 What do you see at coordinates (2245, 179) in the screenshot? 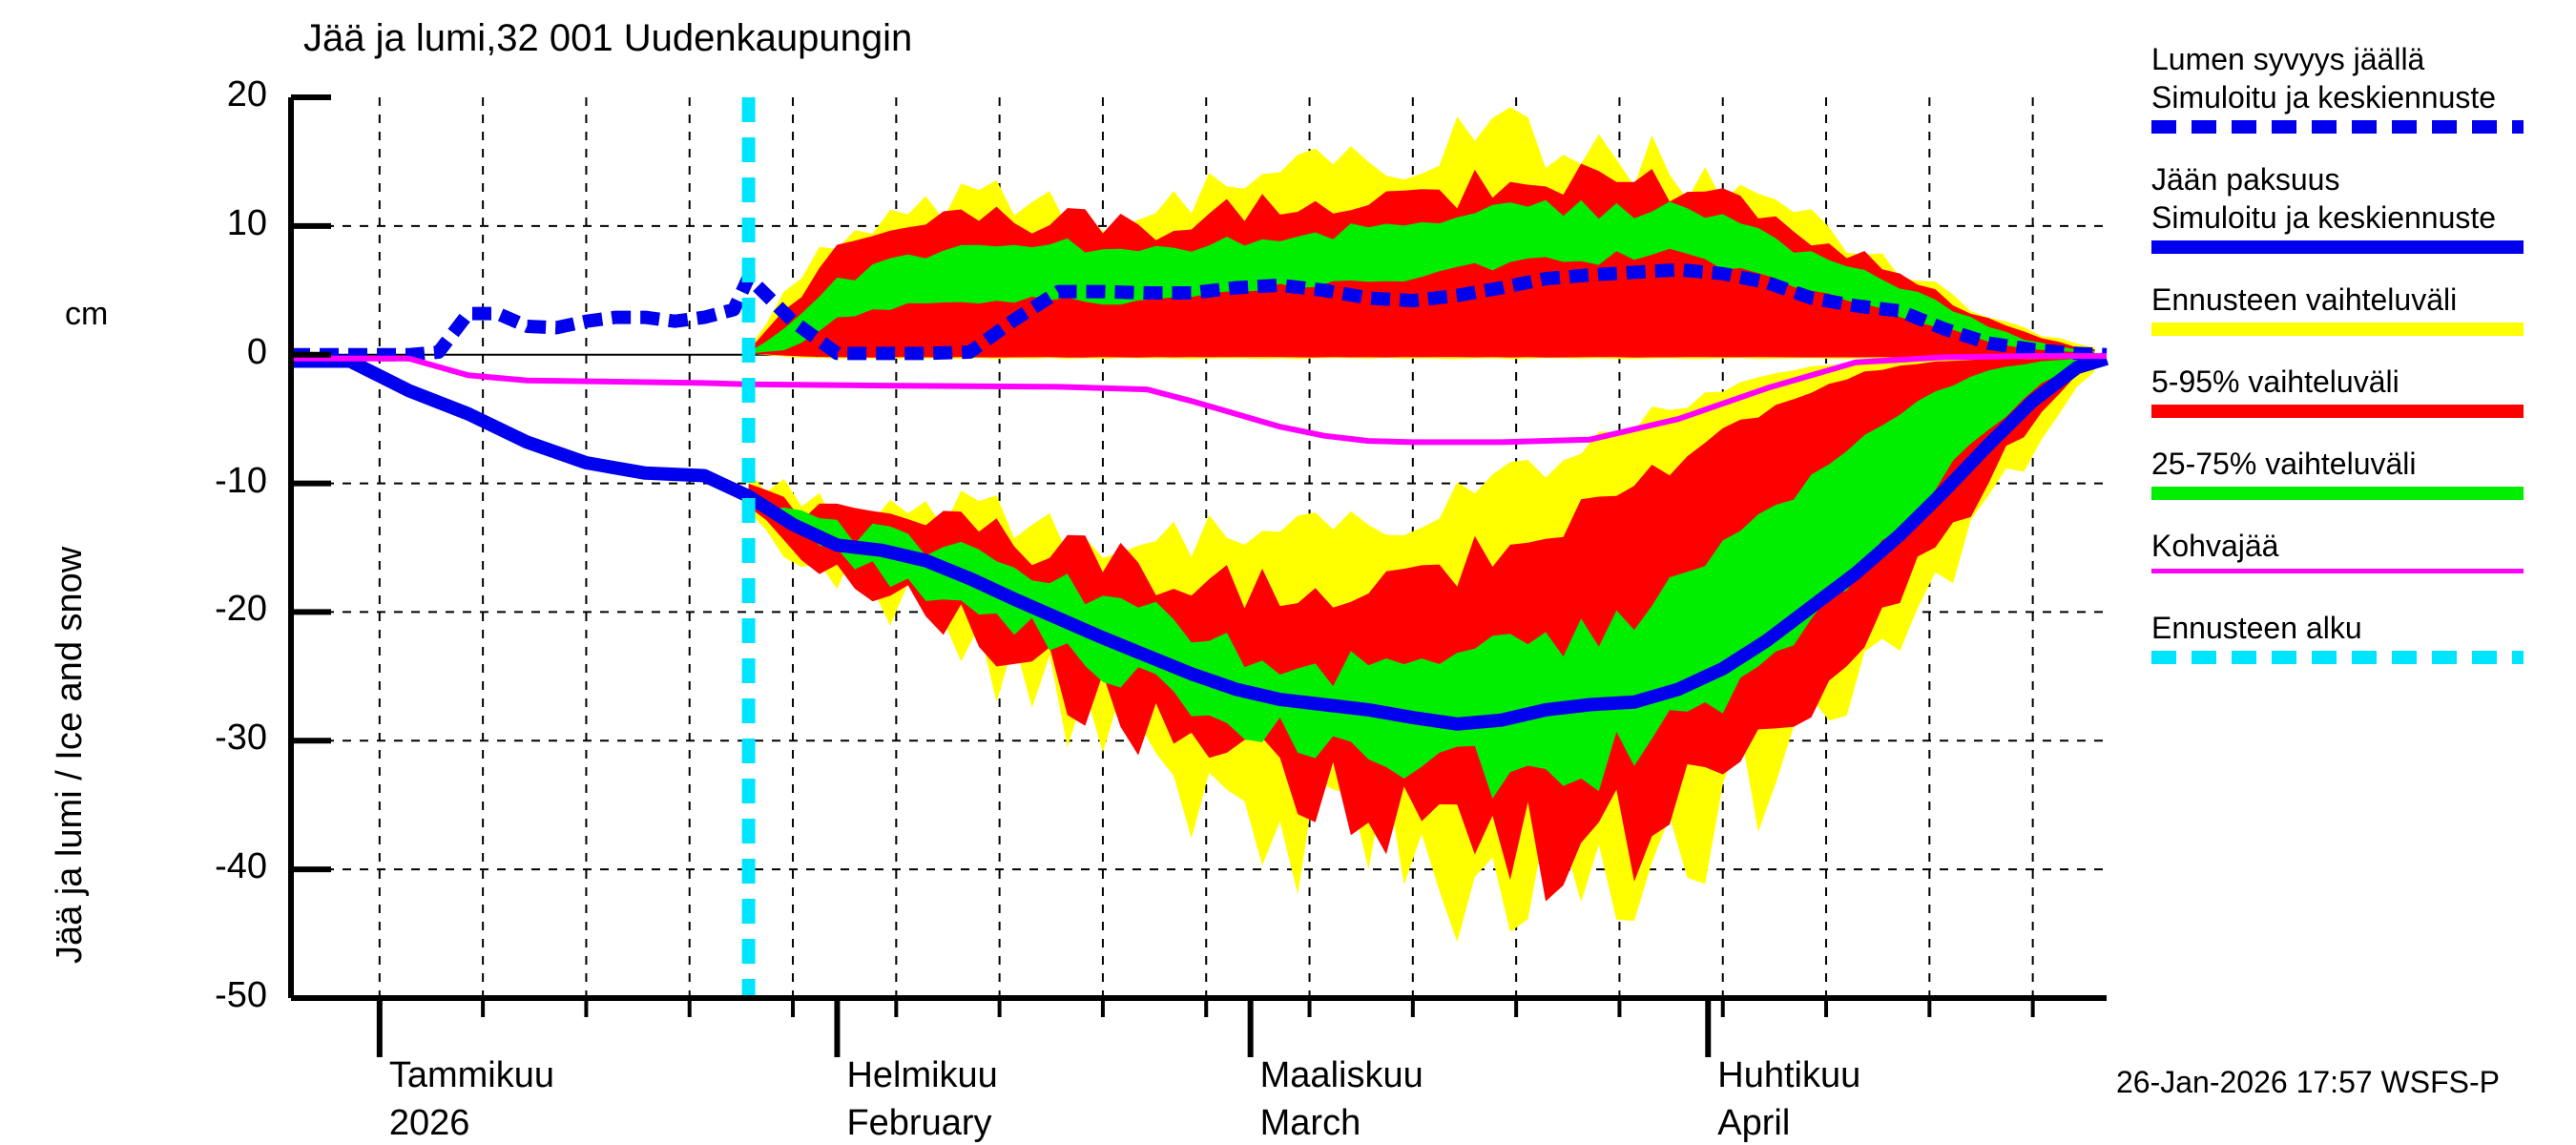
I see `legend-label-1: Jään paksuus` at bounding box center [2245, 179].